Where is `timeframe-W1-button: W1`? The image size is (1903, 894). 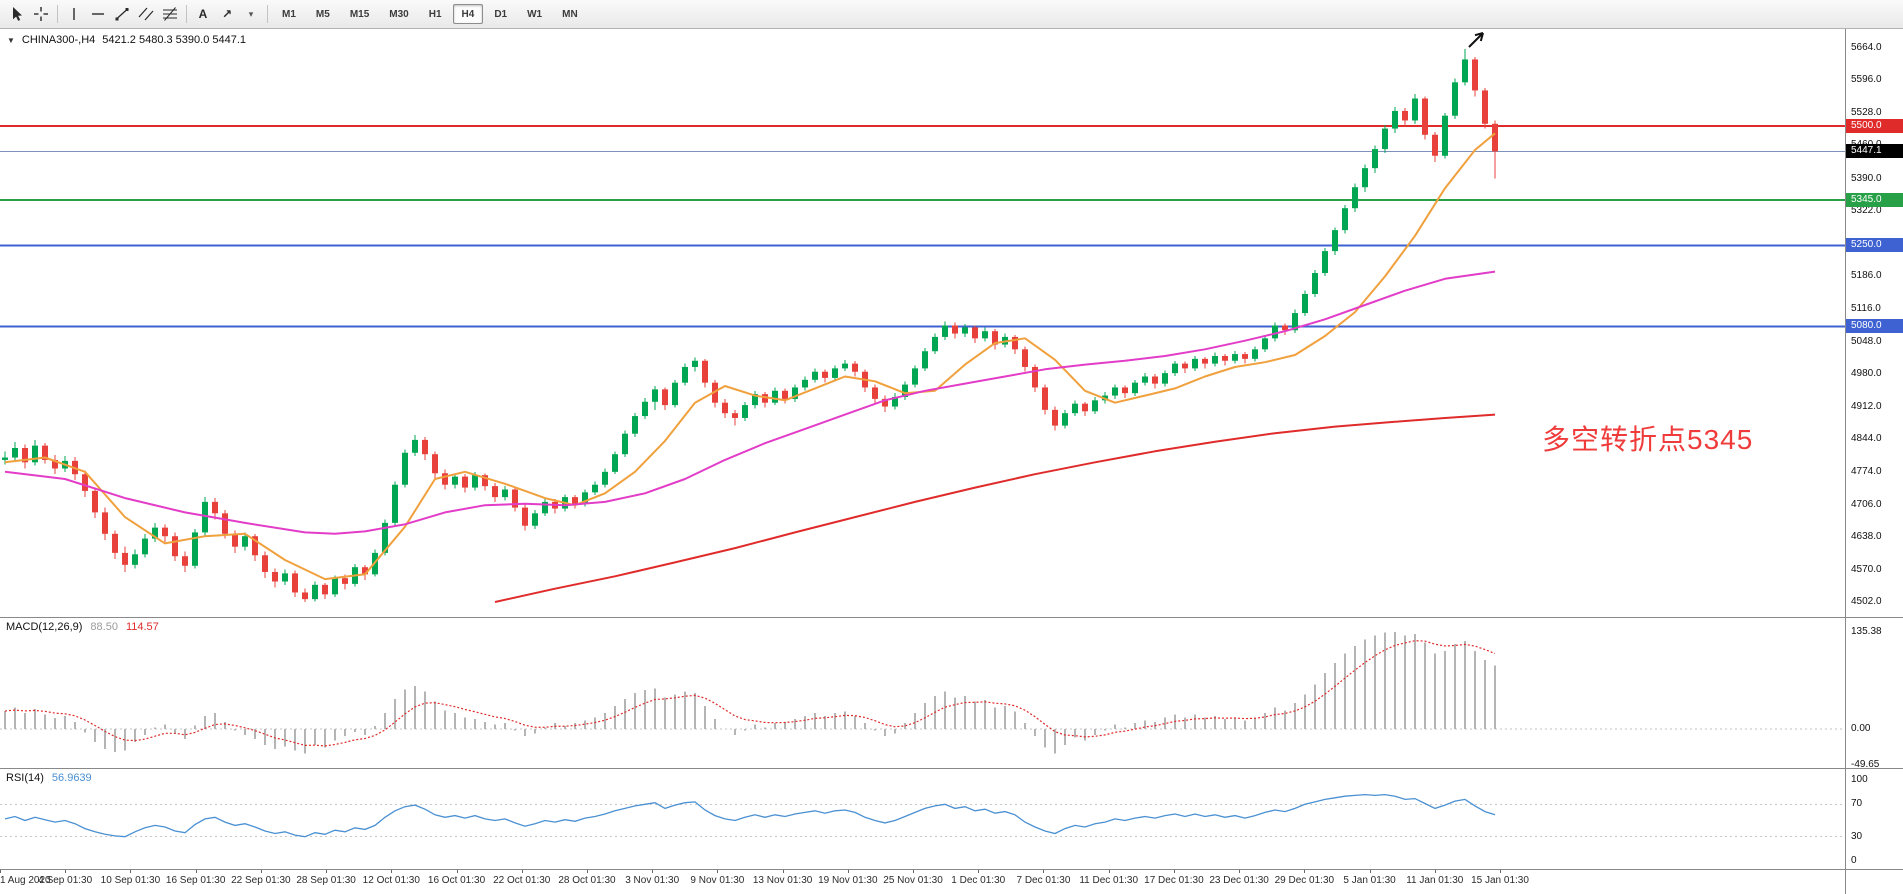
timeframe-W1-button: W1 is located at coordinates (535, 14).